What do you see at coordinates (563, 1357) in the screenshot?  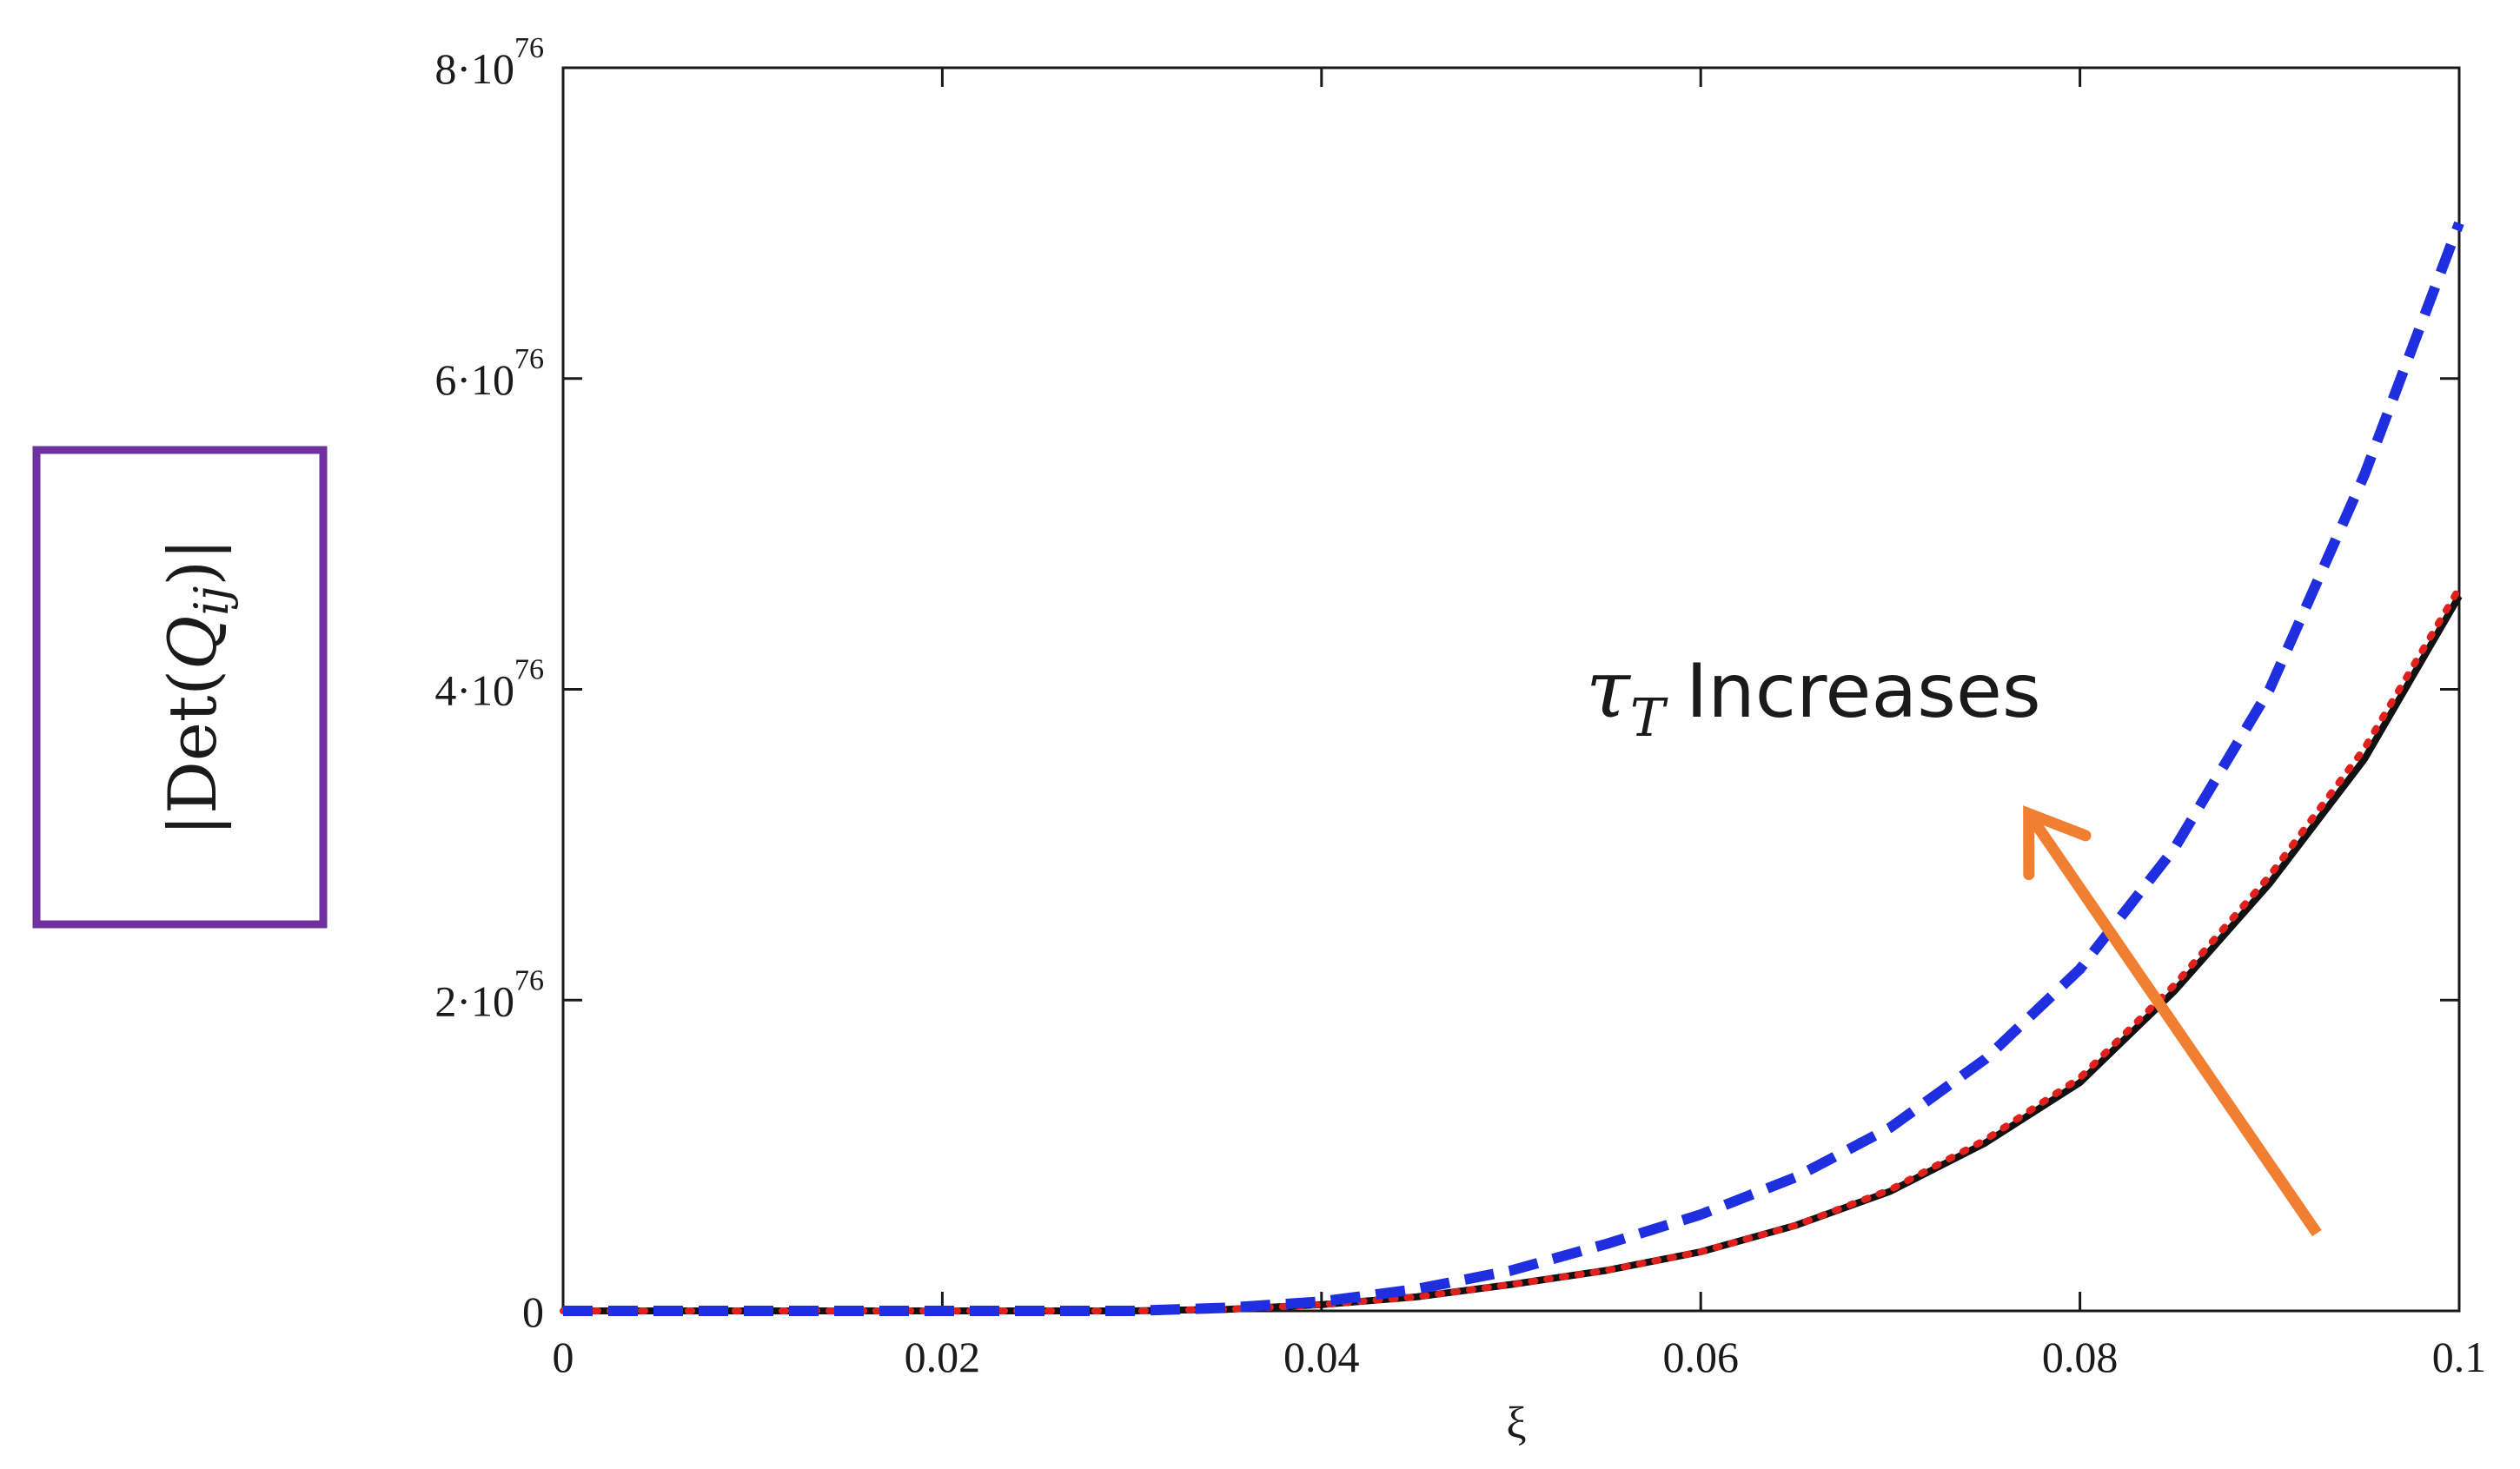 I see `x-tick-label: 0` at bounding box center [563, 1357].